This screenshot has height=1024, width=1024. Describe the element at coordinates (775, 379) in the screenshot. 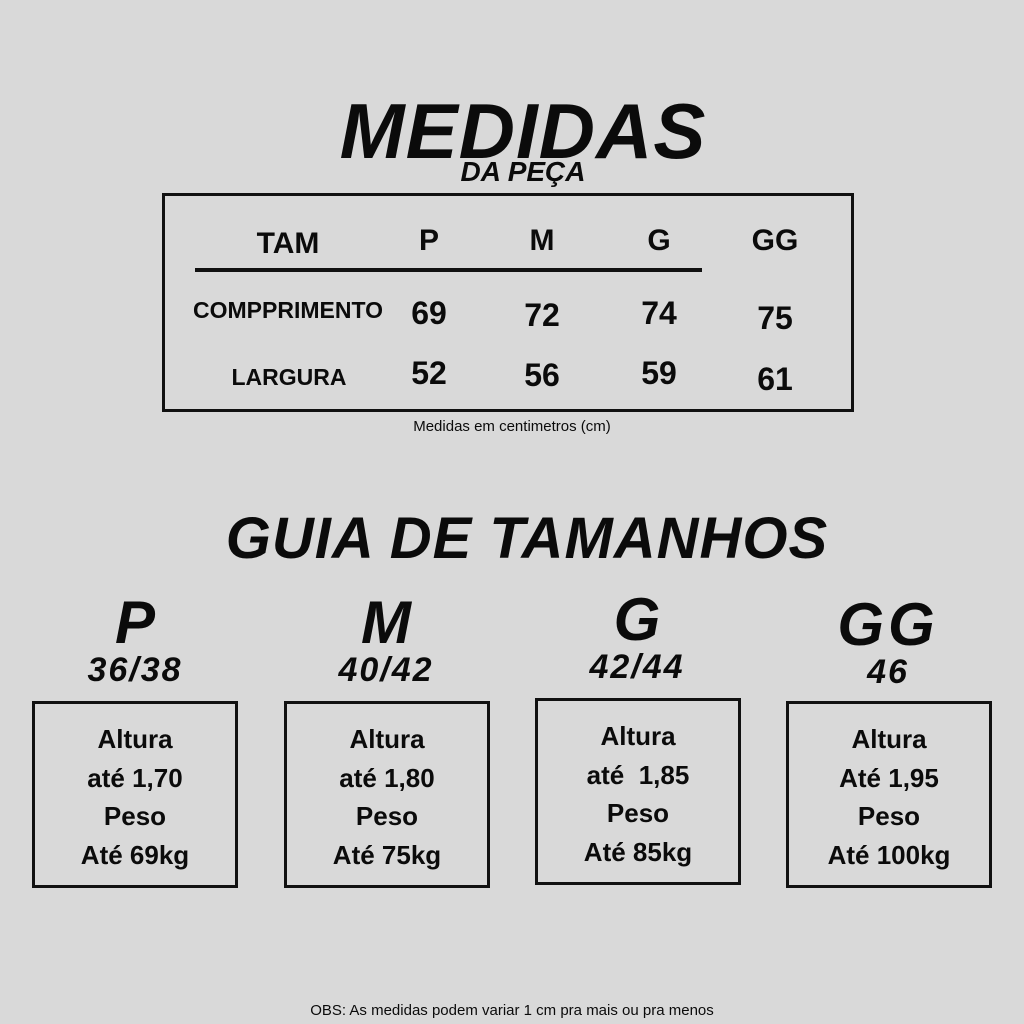

I see `cell-value: 61` at that location.